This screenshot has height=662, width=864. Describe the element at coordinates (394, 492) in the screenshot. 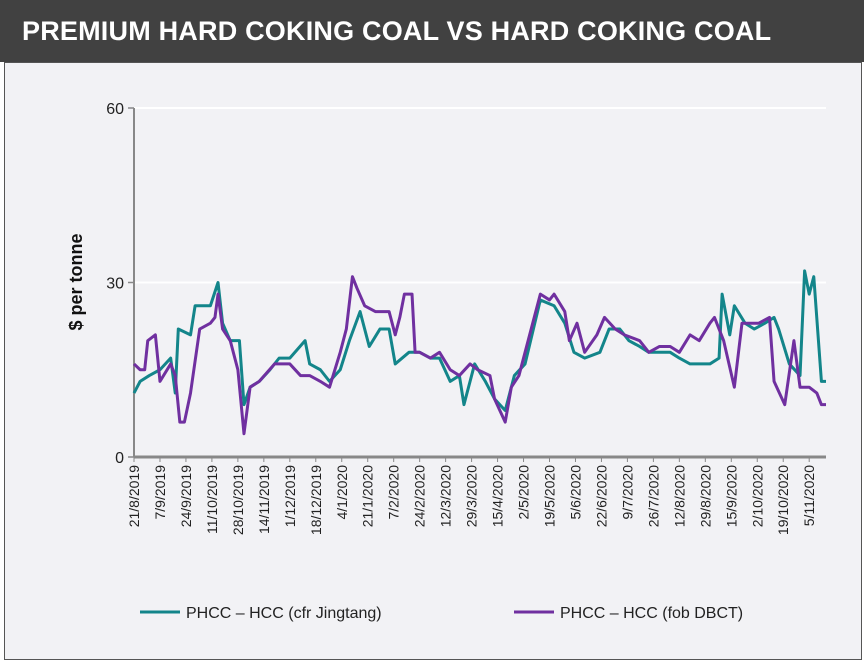

I see `x-tick-label: 7/2/2020` at that location.